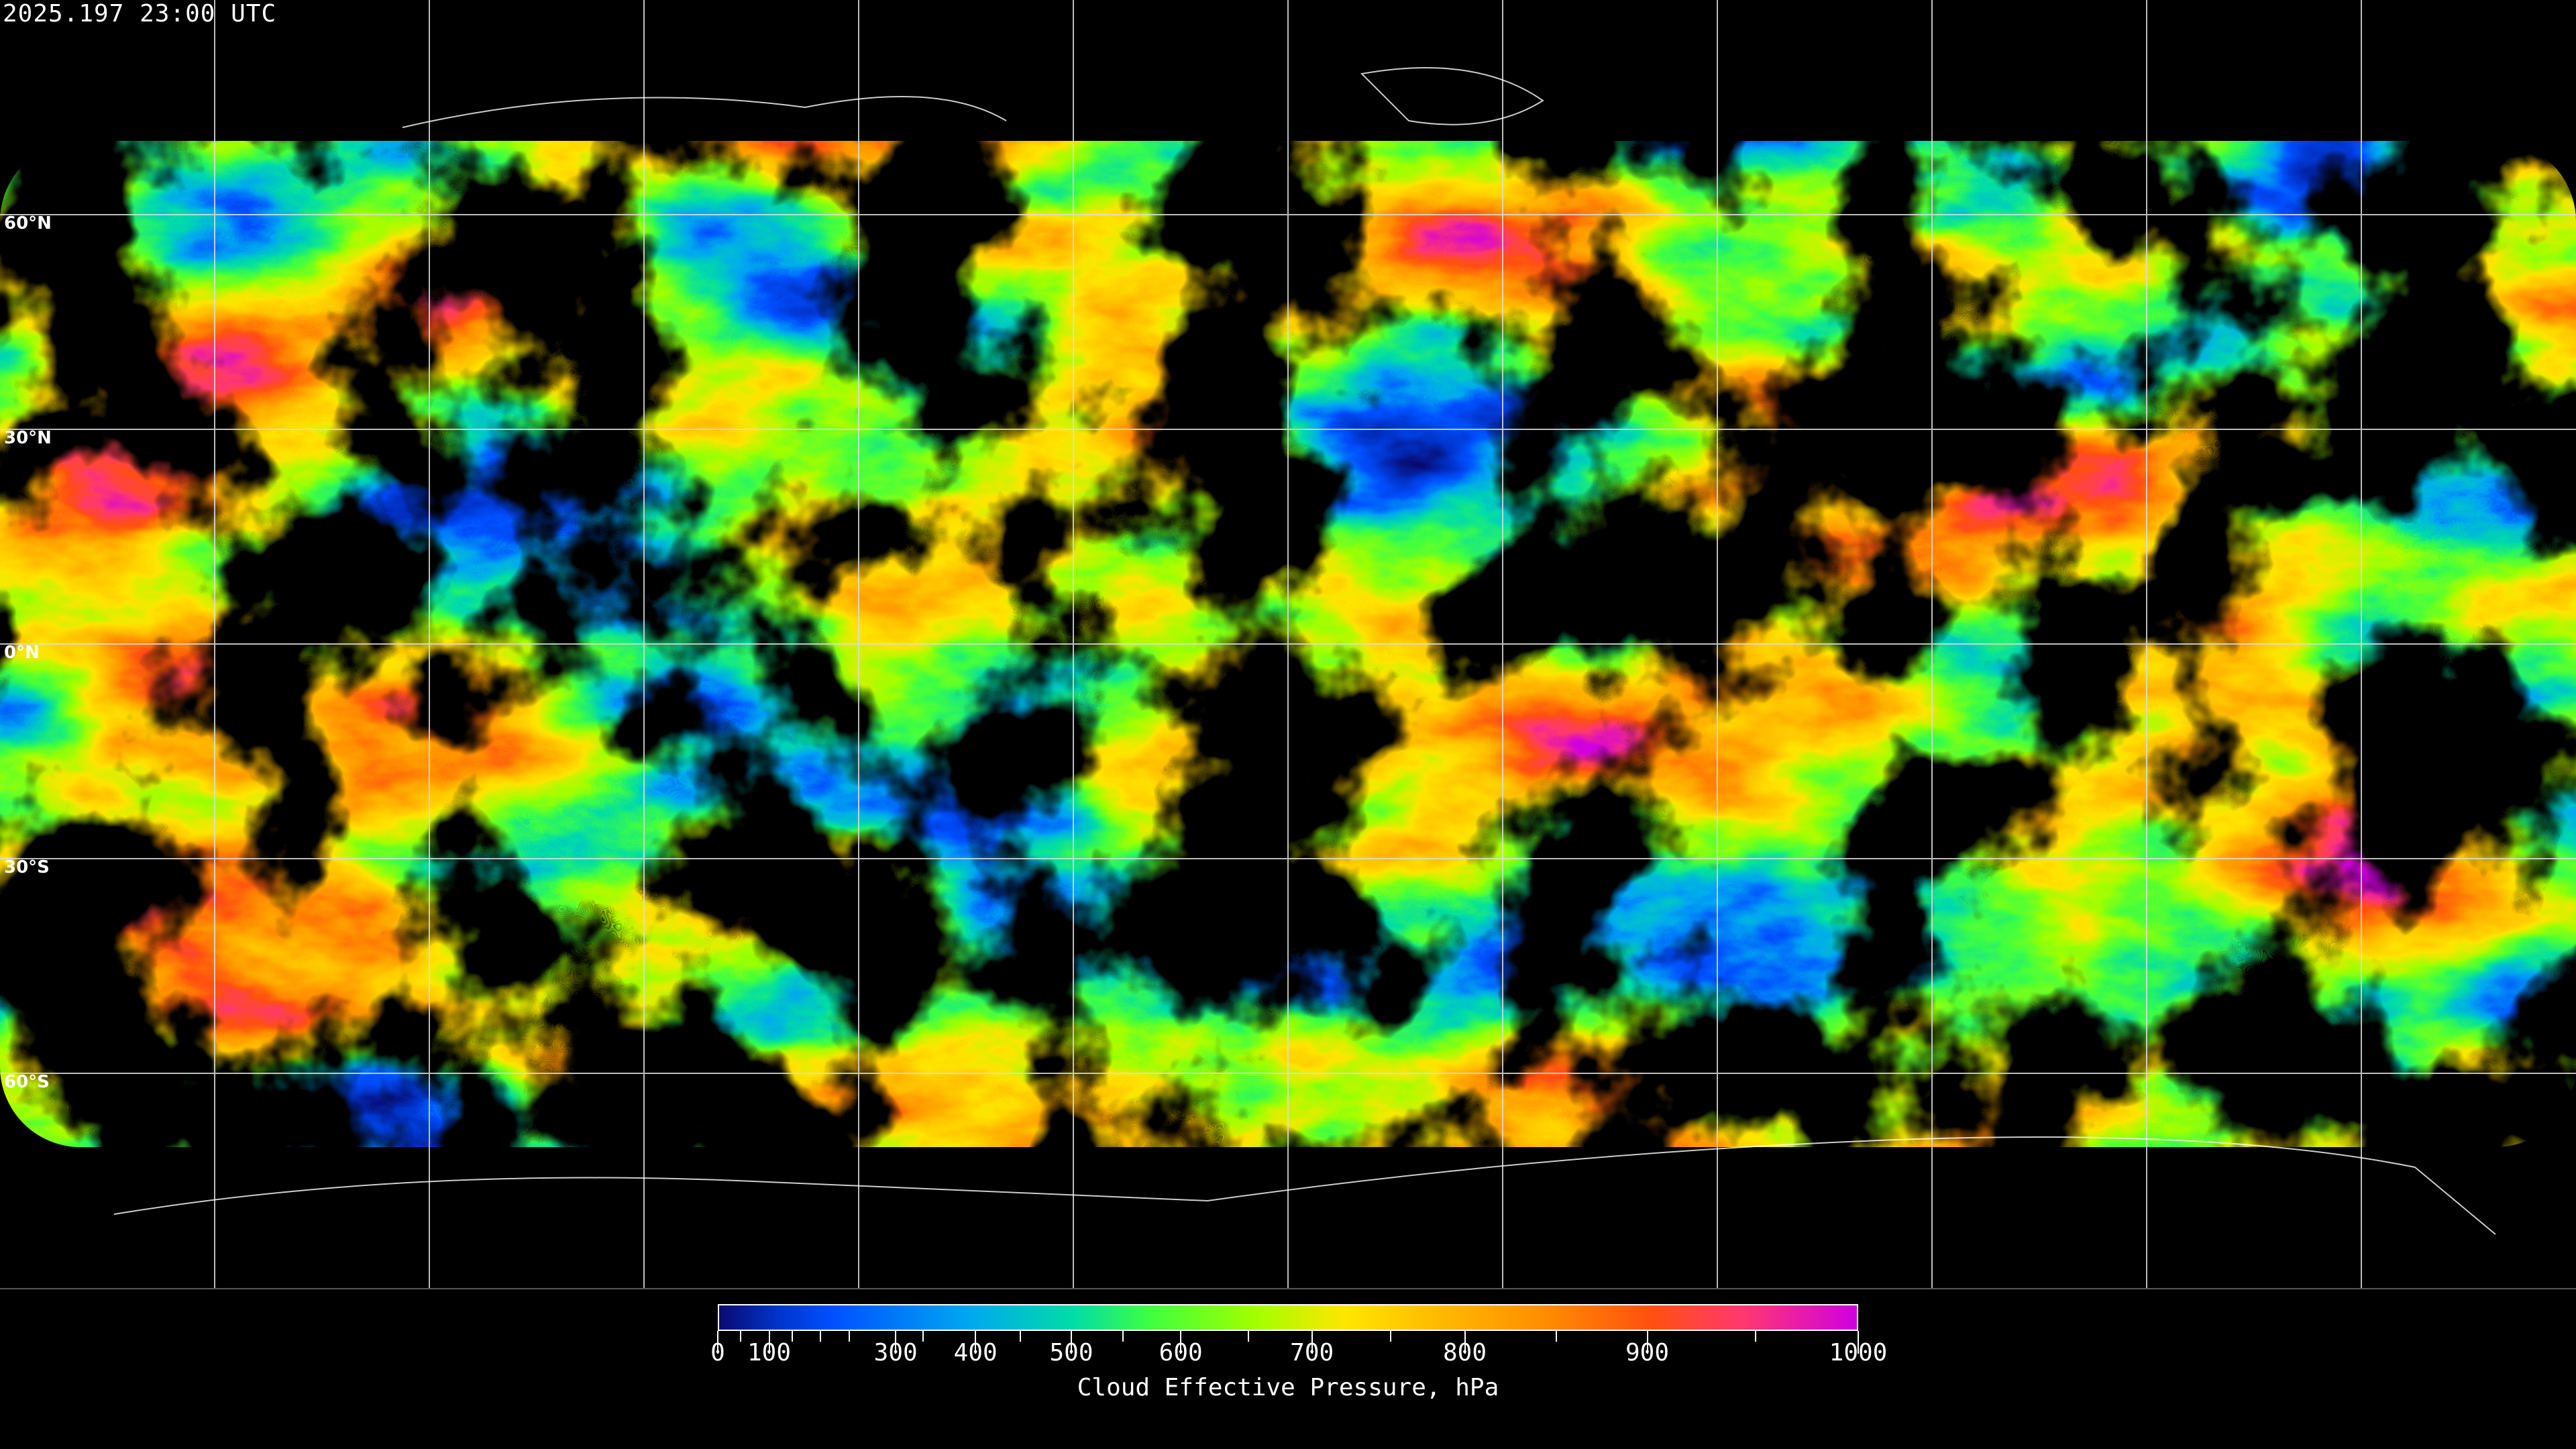  Describe the element at coordinates (28, 438) in the screenshot. I see `lat-label-30n: 30°N` at that location.